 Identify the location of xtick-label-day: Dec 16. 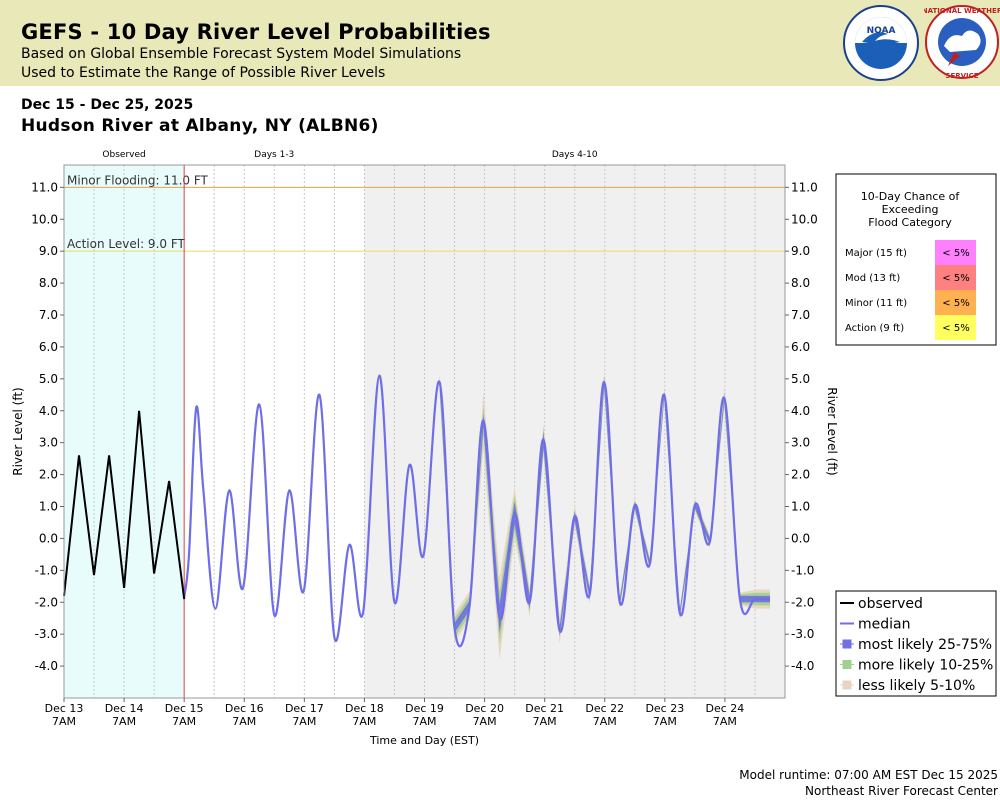
(244, 708).